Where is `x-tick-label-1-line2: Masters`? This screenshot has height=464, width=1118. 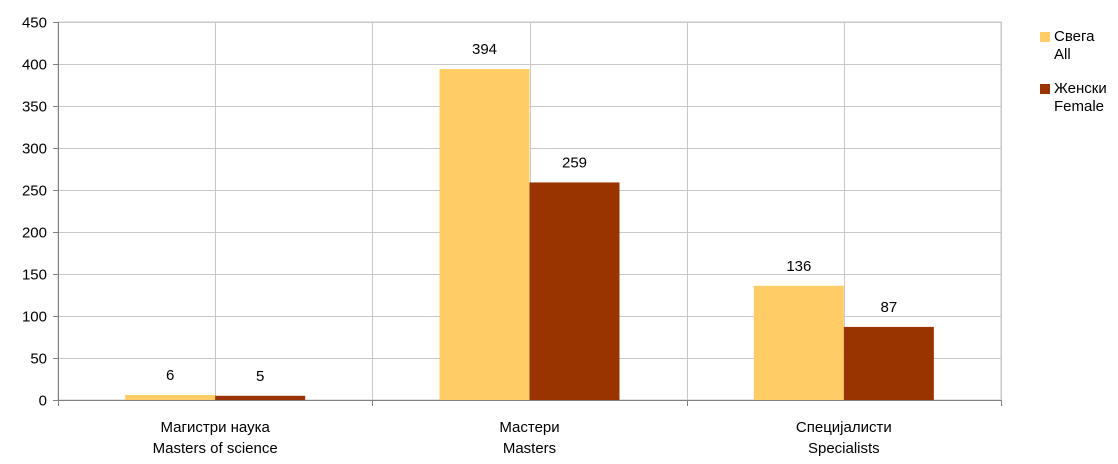
x-tick-label-1-line2: Masters is located at coordinates (529, 448).